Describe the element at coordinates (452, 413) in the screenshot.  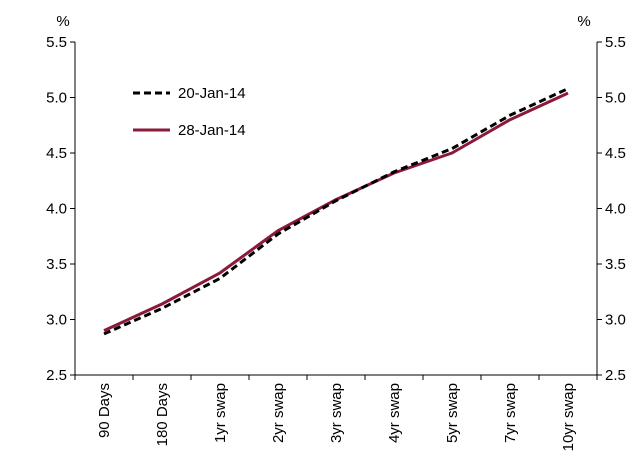
I see `x-tick-label: 5yr swap` at that location.